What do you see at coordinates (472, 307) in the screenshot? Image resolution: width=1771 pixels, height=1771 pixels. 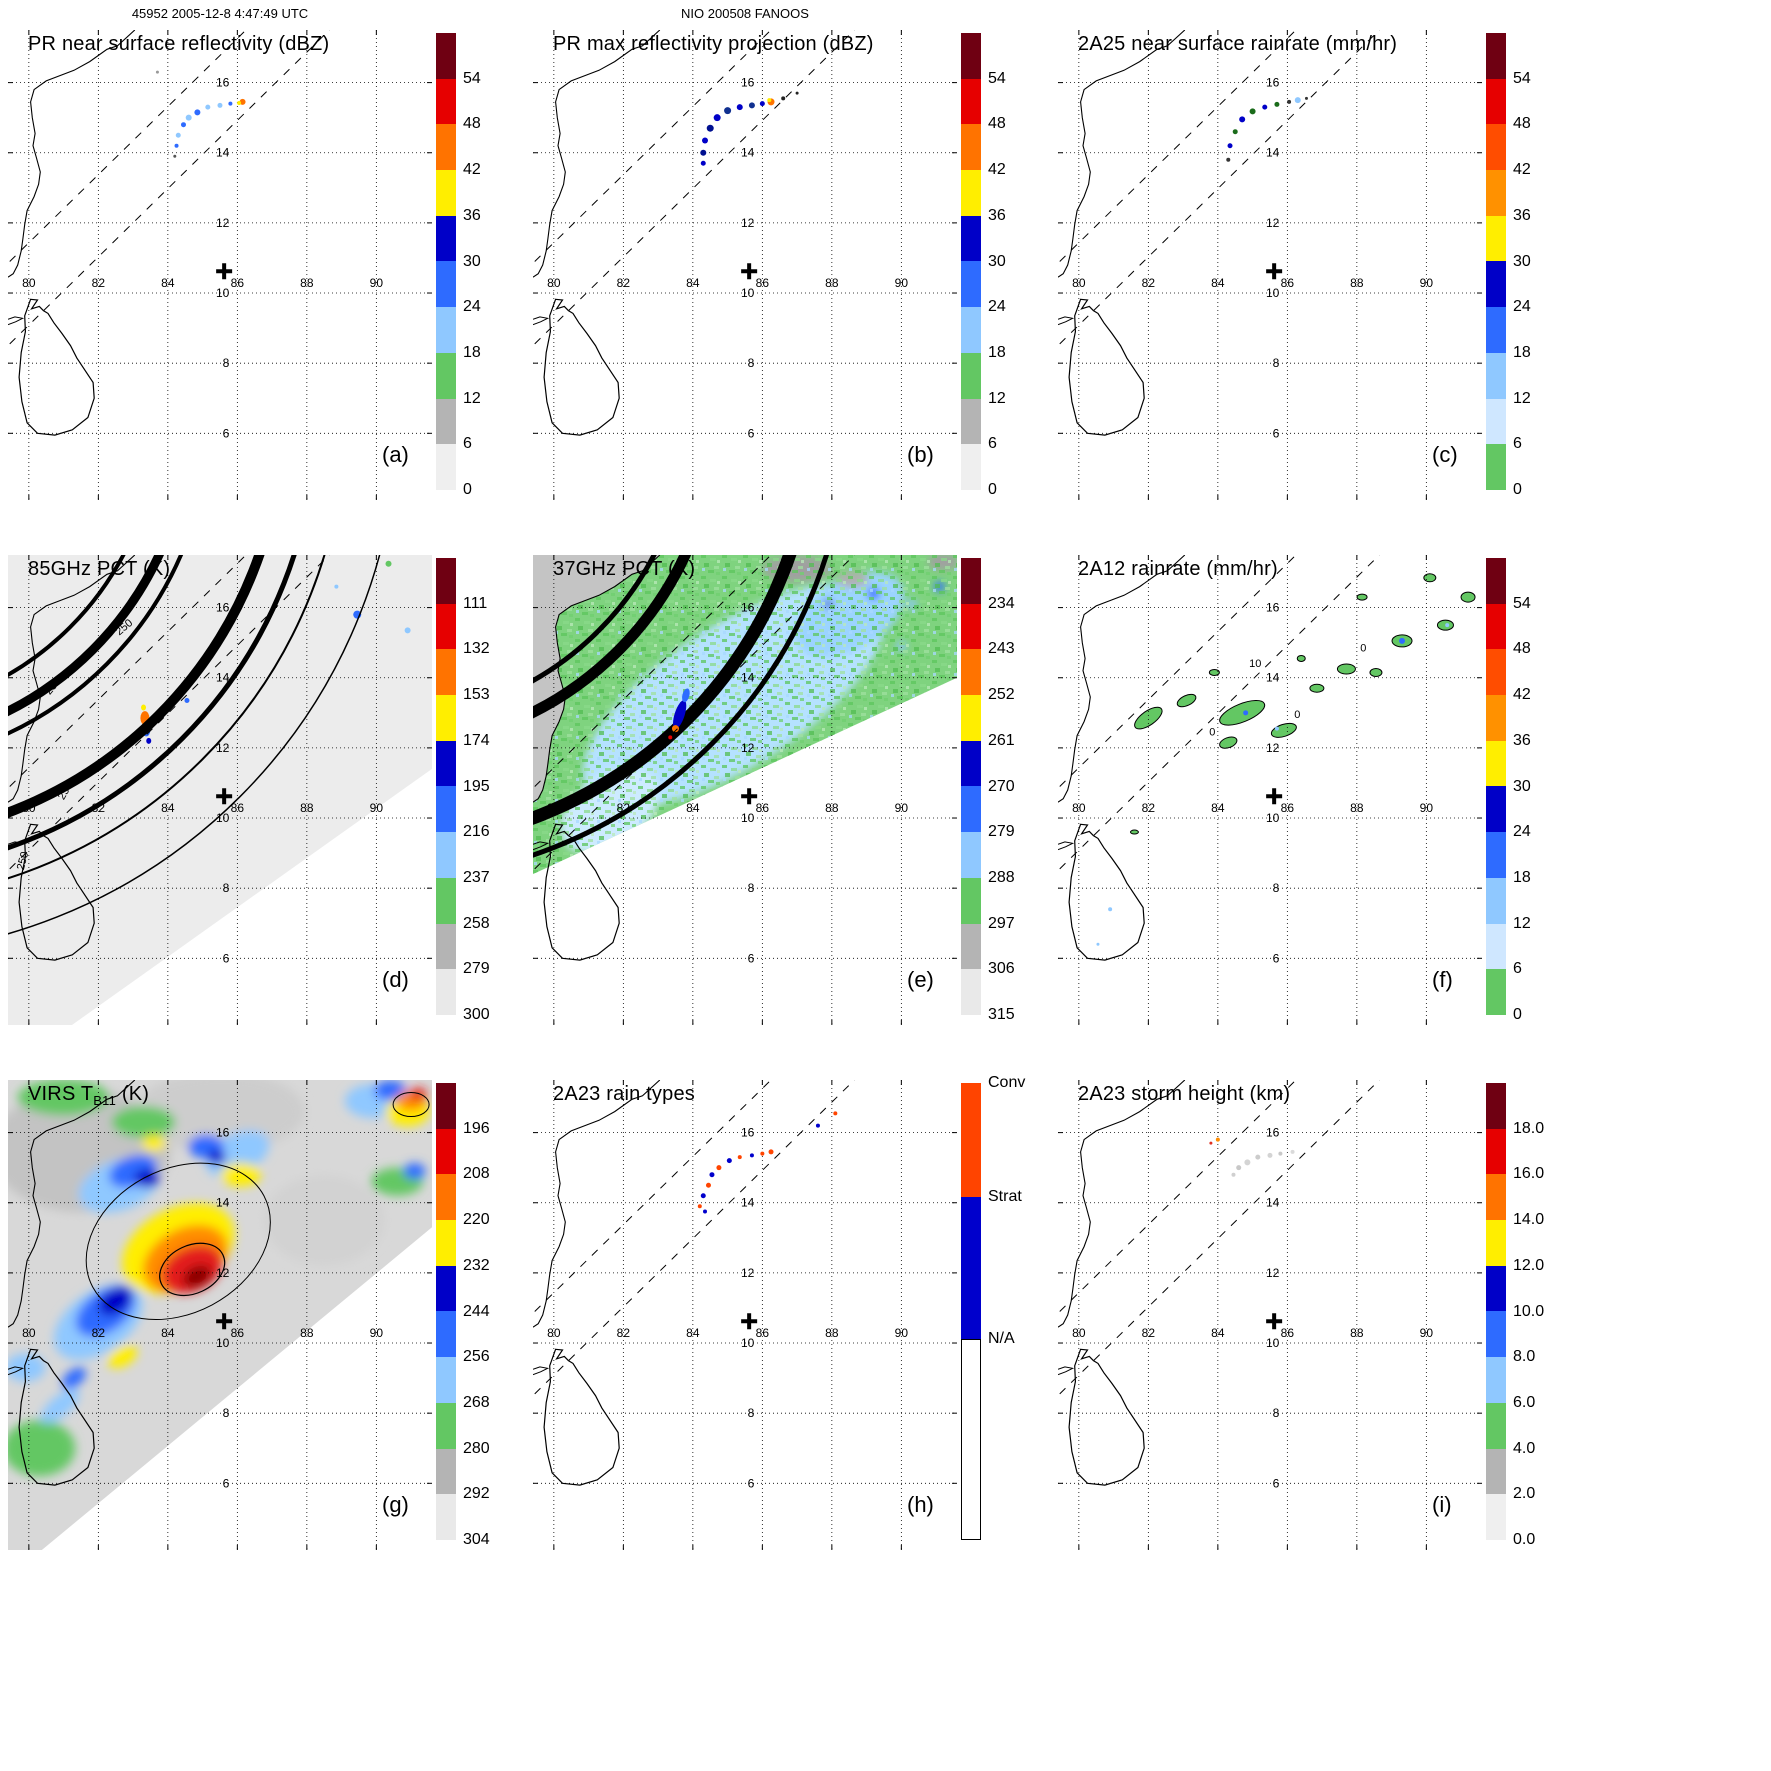 I see `colorbar-tick-label: 24` at bounding box center [472, 307].